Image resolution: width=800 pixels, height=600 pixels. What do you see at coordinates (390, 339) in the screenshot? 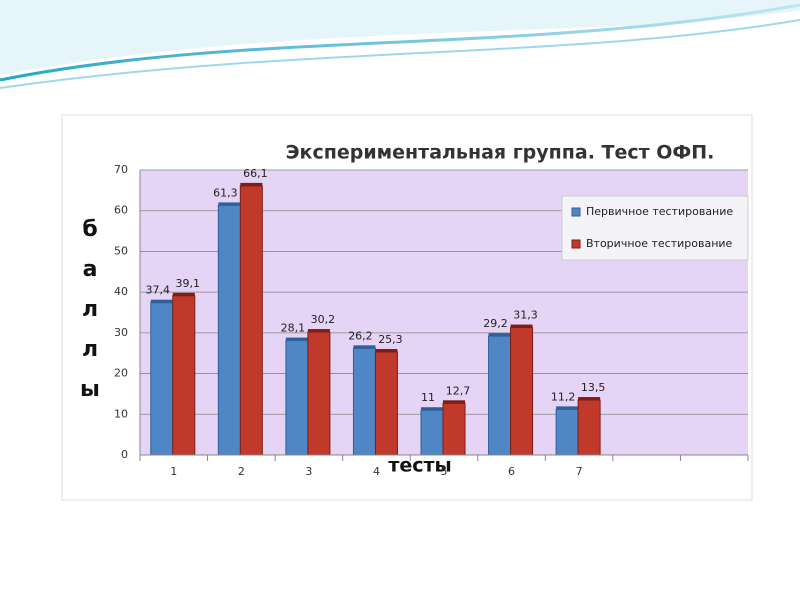
I see `data-label: 25,3` at bounding box center [390, 339].